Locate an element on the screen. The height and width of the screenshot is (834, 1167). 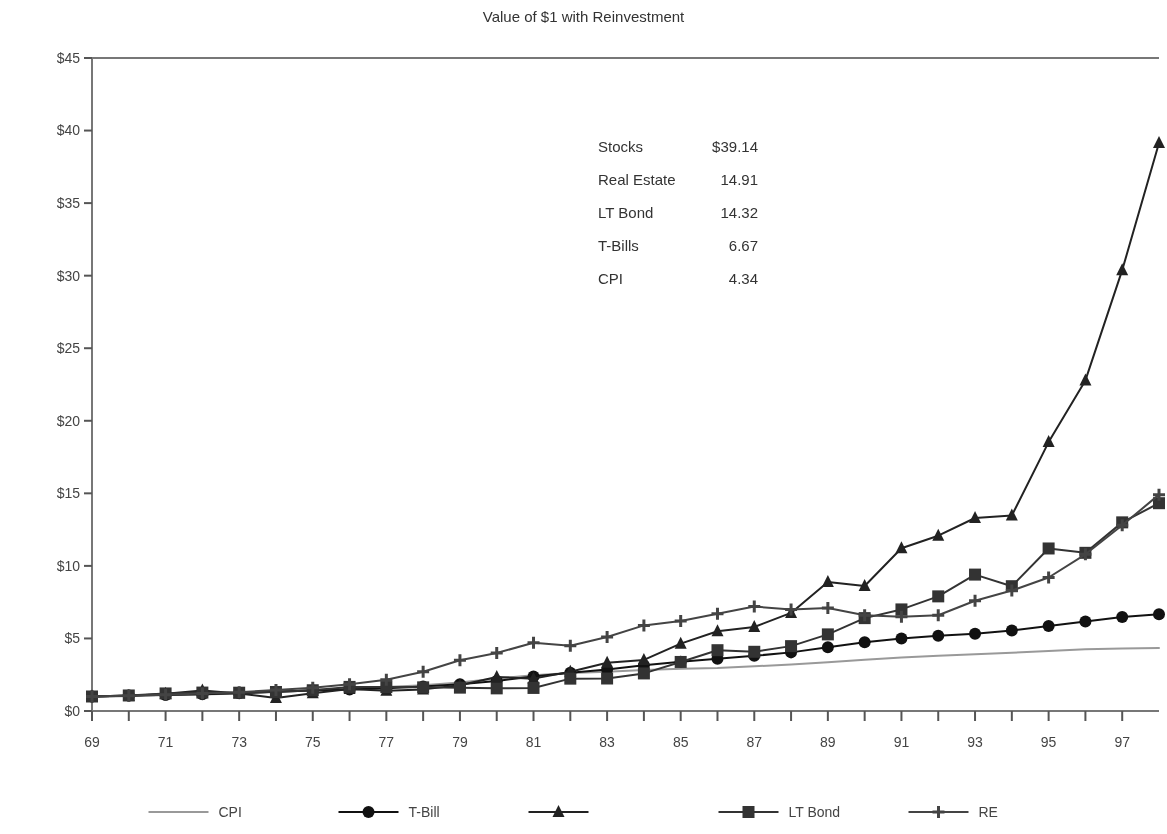
legend-label: T-Bill is located at coordinates (424, 811).